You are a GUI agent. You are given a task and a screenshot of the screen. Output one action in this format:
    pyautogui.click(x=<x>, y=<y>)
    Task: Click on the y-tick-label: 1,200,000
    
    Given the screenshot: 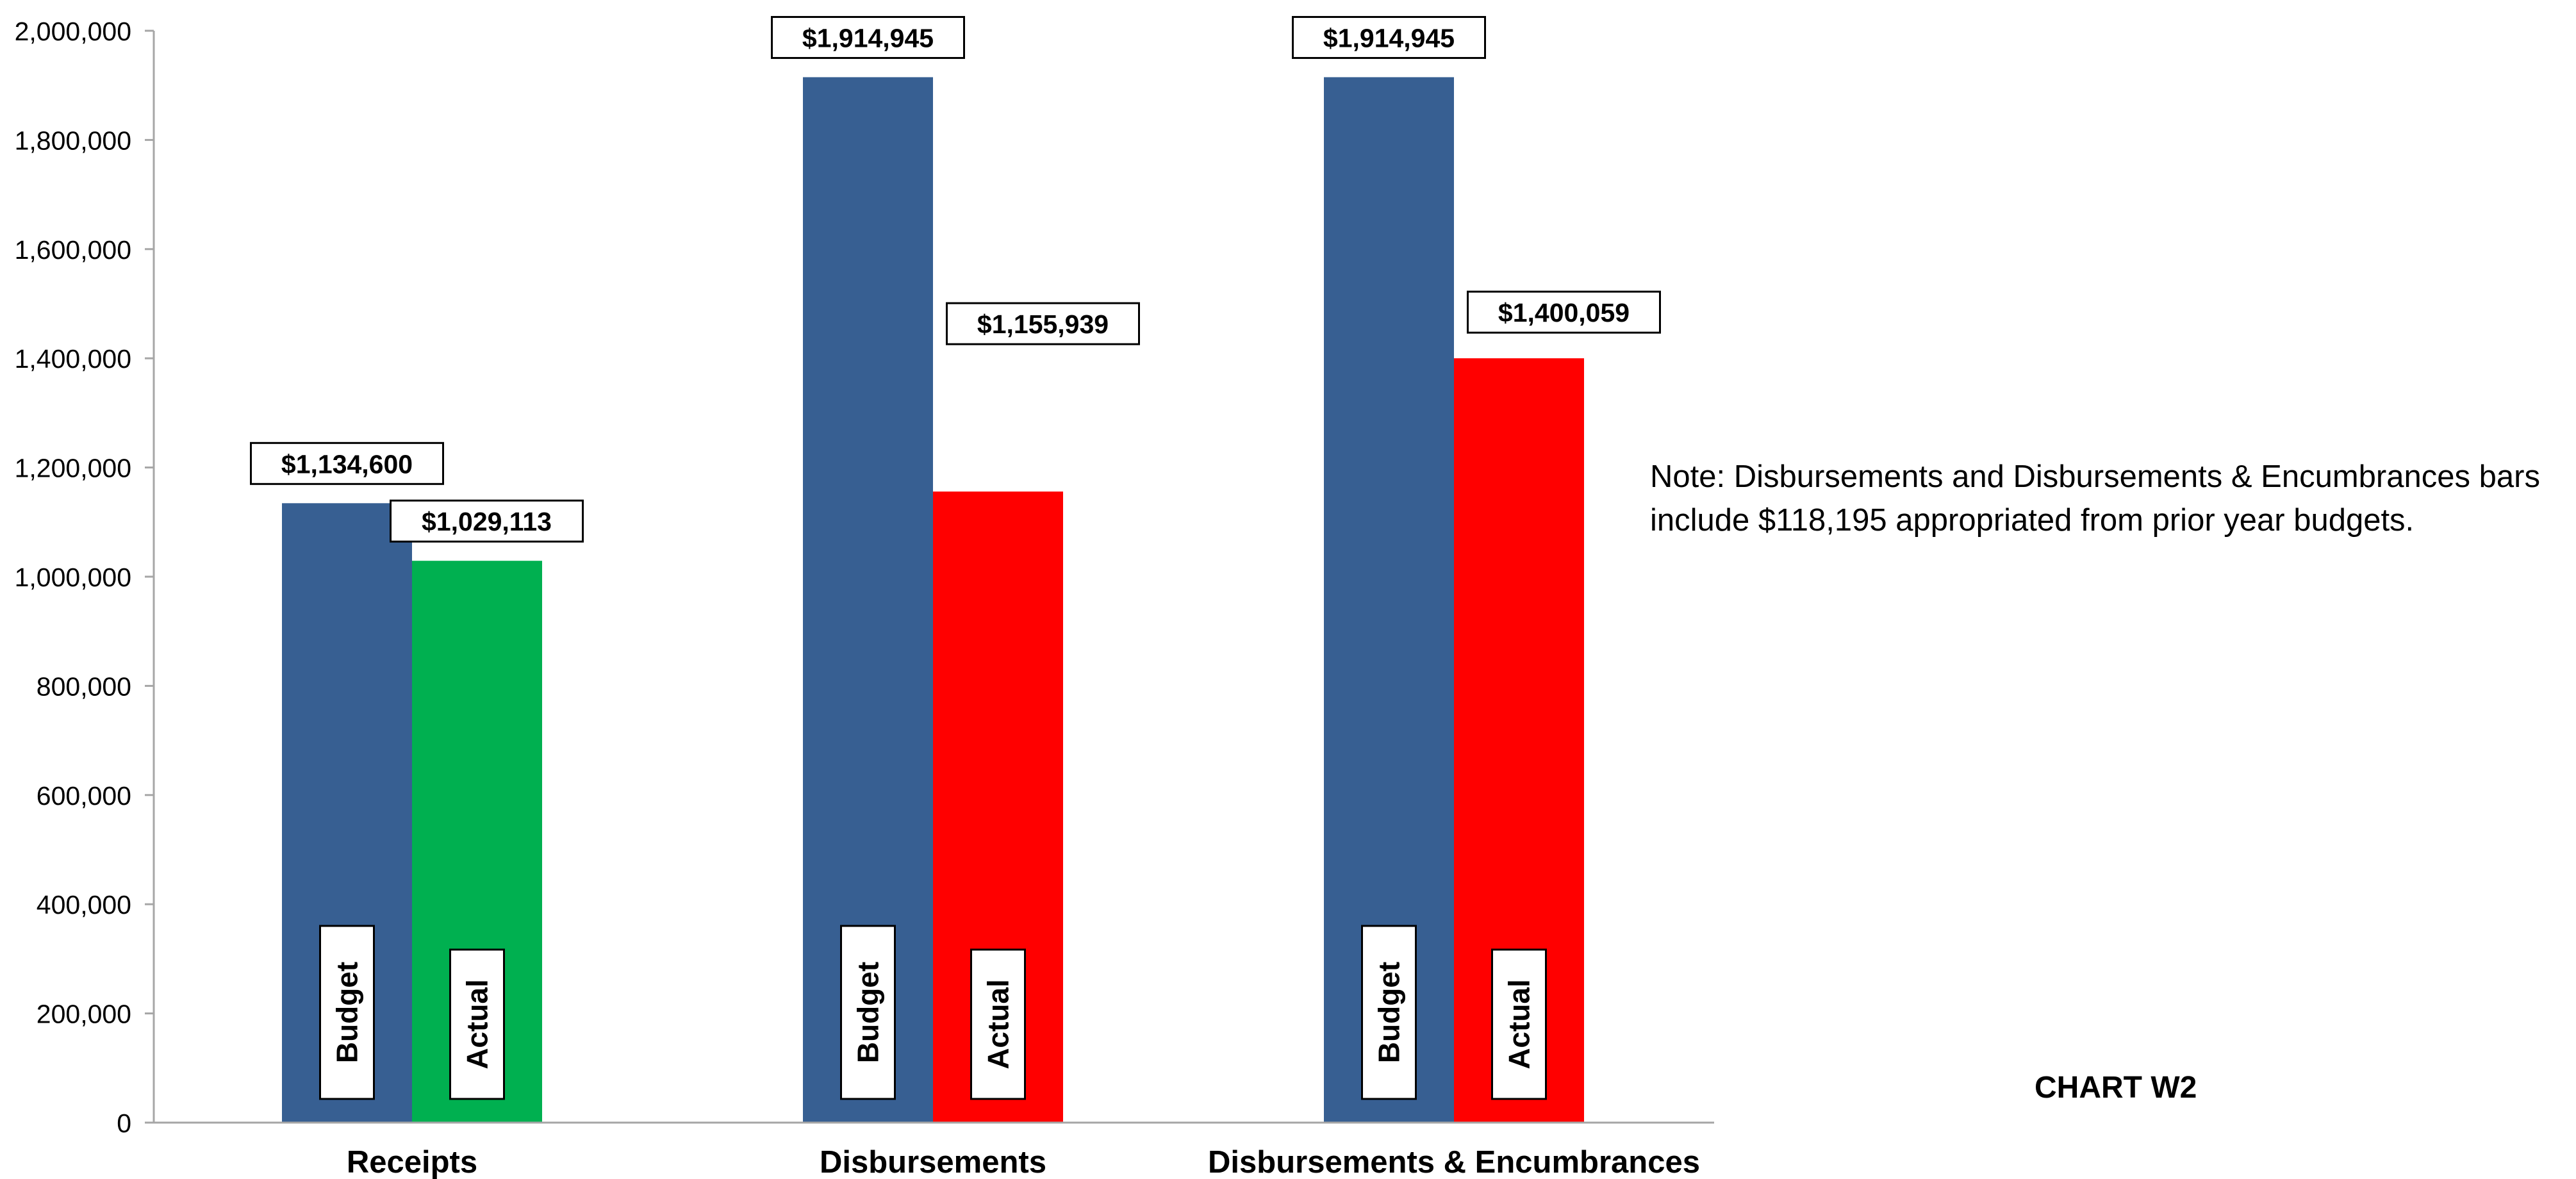 What is the action you would take?
    pyautogui.click(x=73, y=468)
    